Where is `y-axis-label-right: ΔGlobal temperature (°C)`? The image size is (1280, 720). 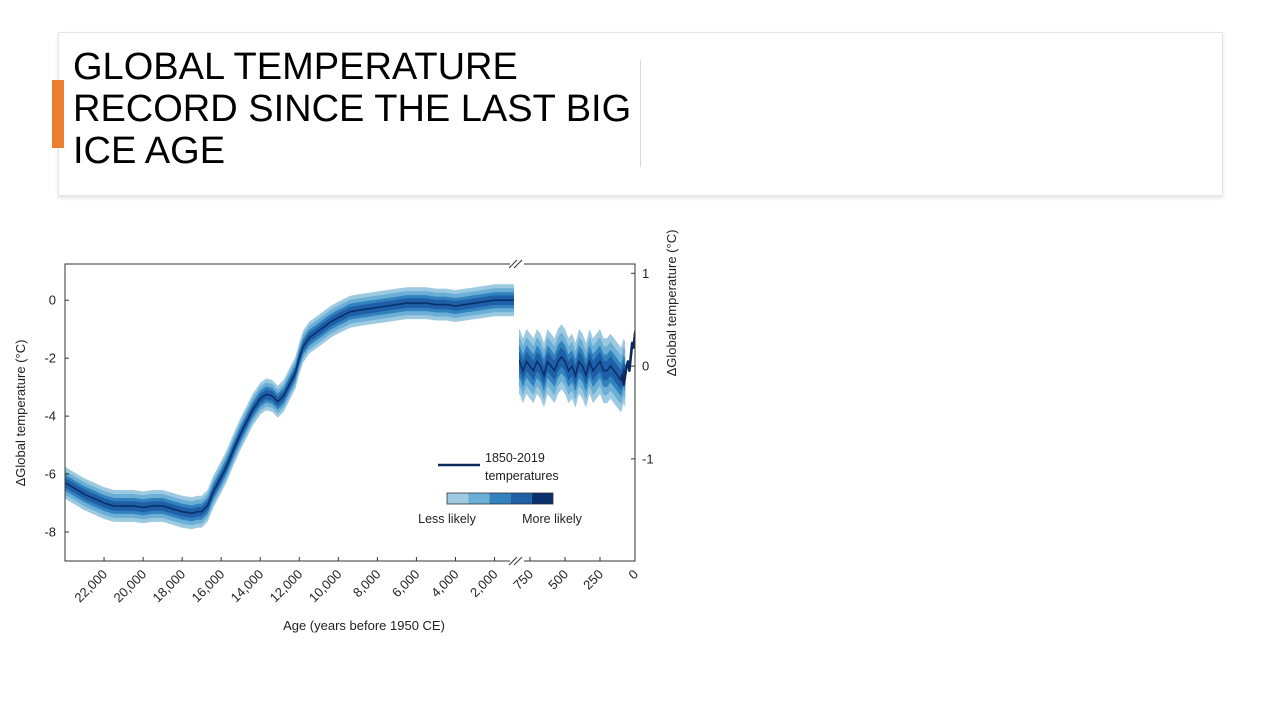 y-axis-label-right: ΔGlobal temperature (°C) is located at coordinates (671, 303).